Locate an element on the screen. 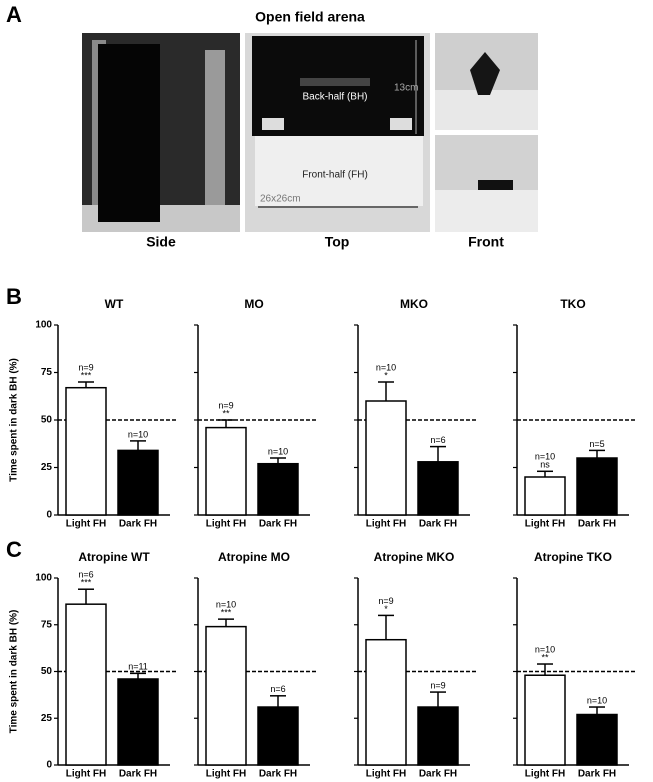 Image resolution: width=653 pixels, height=782 pixels. photo-label: Top is located at coordinates (337, 242).